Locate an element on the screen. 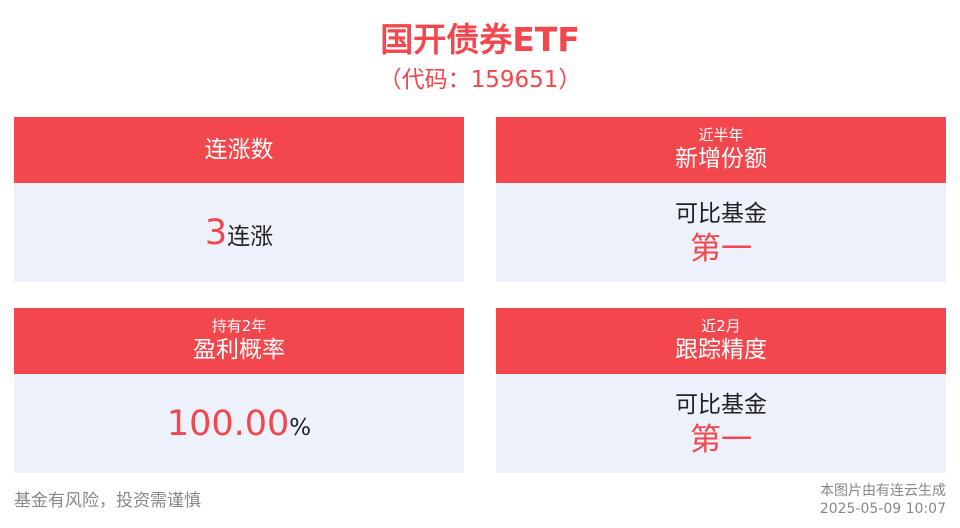 The image size is (960, 528). card-value: 100.00 % is located at coordinates (239, 424).